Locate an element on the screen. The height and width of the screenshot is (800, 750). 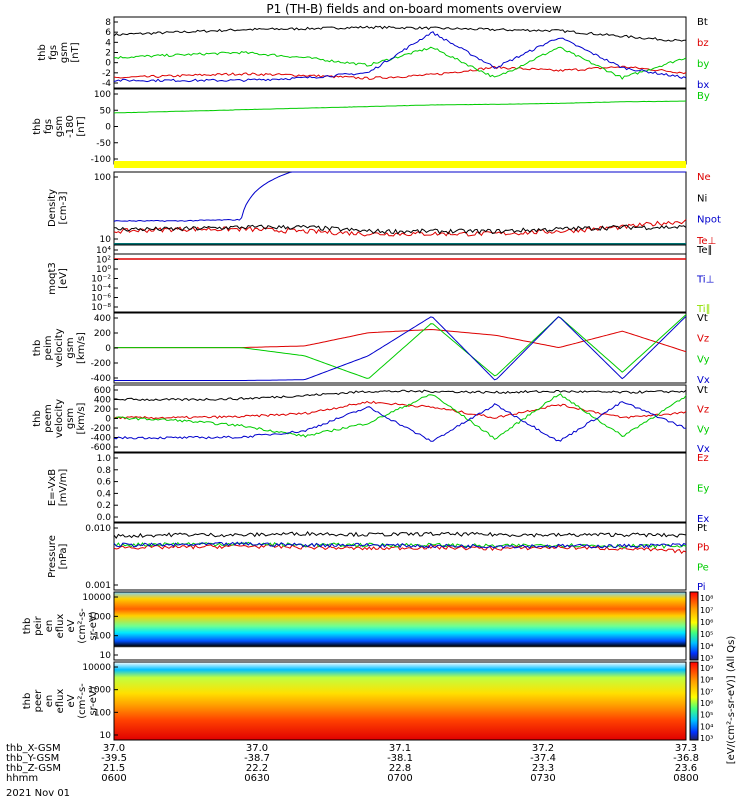
series-bz is located at coordinates (400, 72).